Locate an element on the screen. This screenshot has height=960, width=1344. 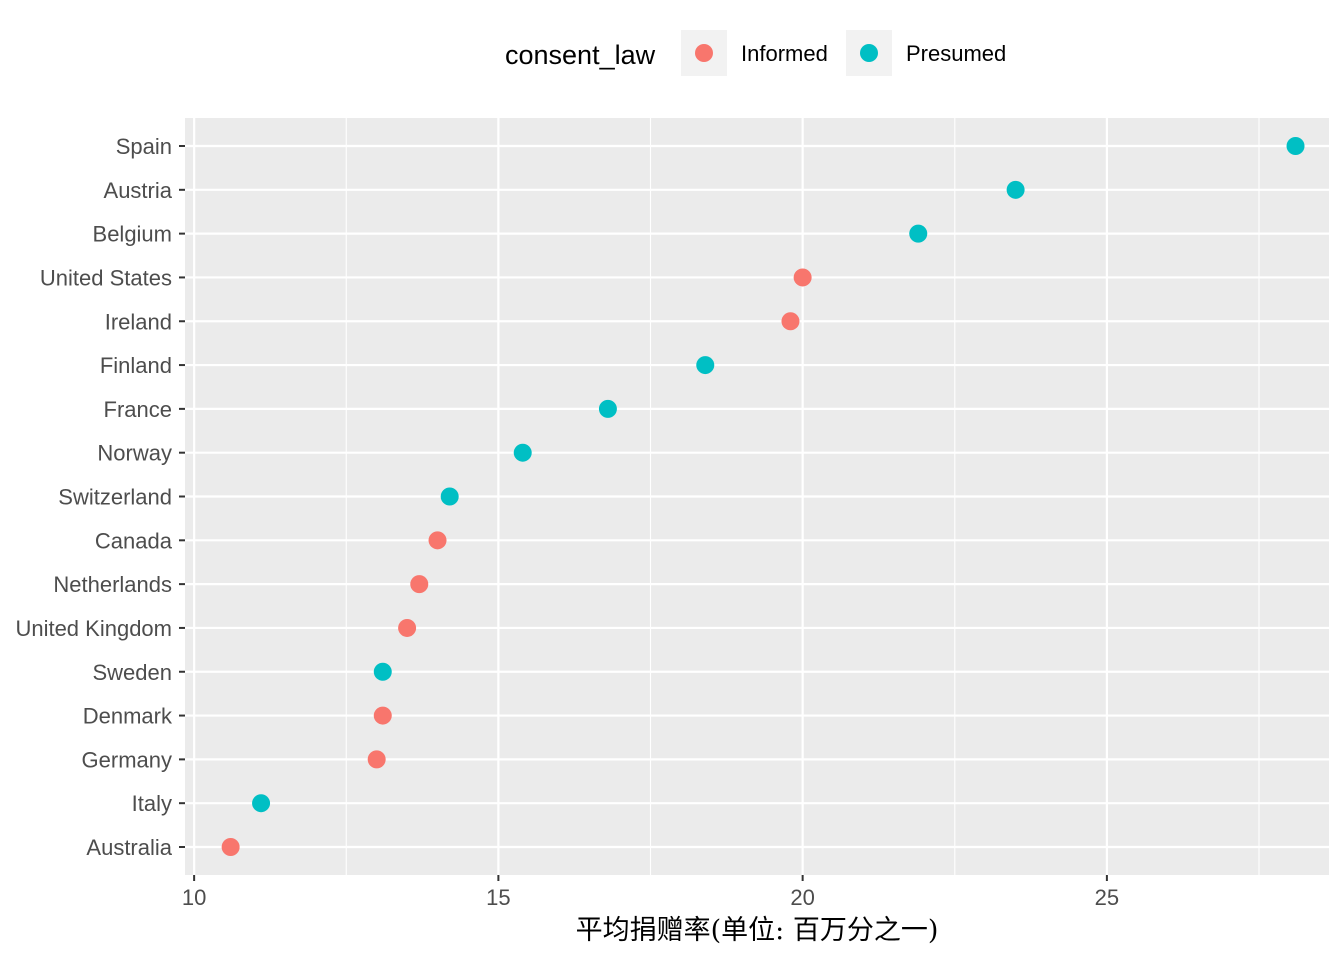
point-ireland is located at coordinates (790, 321).